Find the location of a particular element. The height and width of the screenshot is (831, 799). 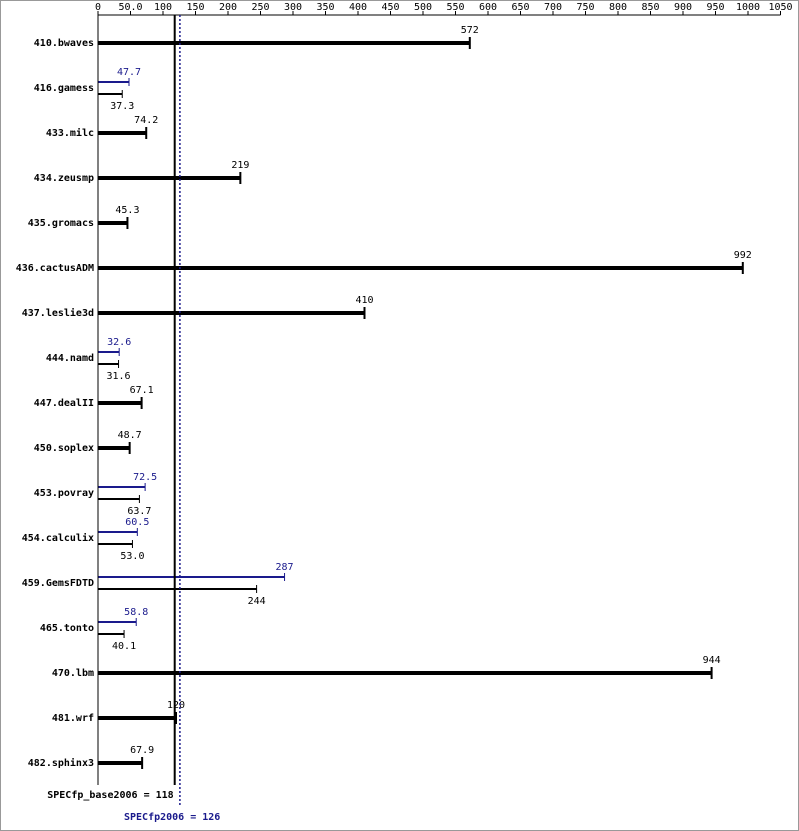

category-label cat: 434.zeusmp is located at coordinates (64, 178).